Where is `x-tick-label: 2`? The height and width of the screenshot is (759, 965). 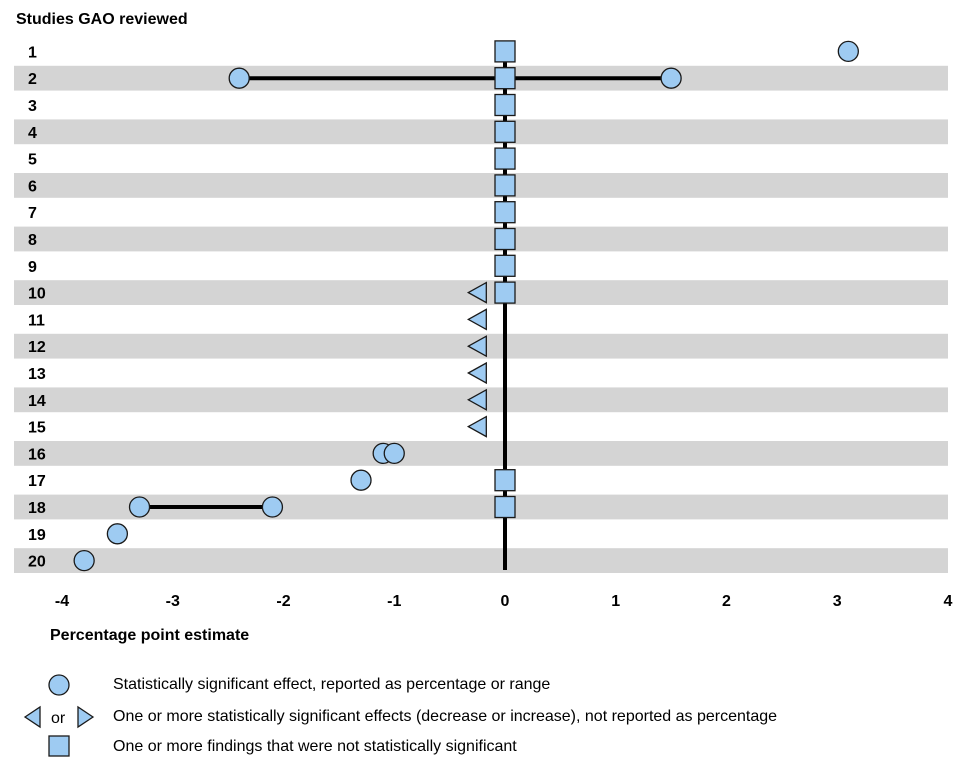
x-tick-label: 2 is located at coordinates (726, 601).